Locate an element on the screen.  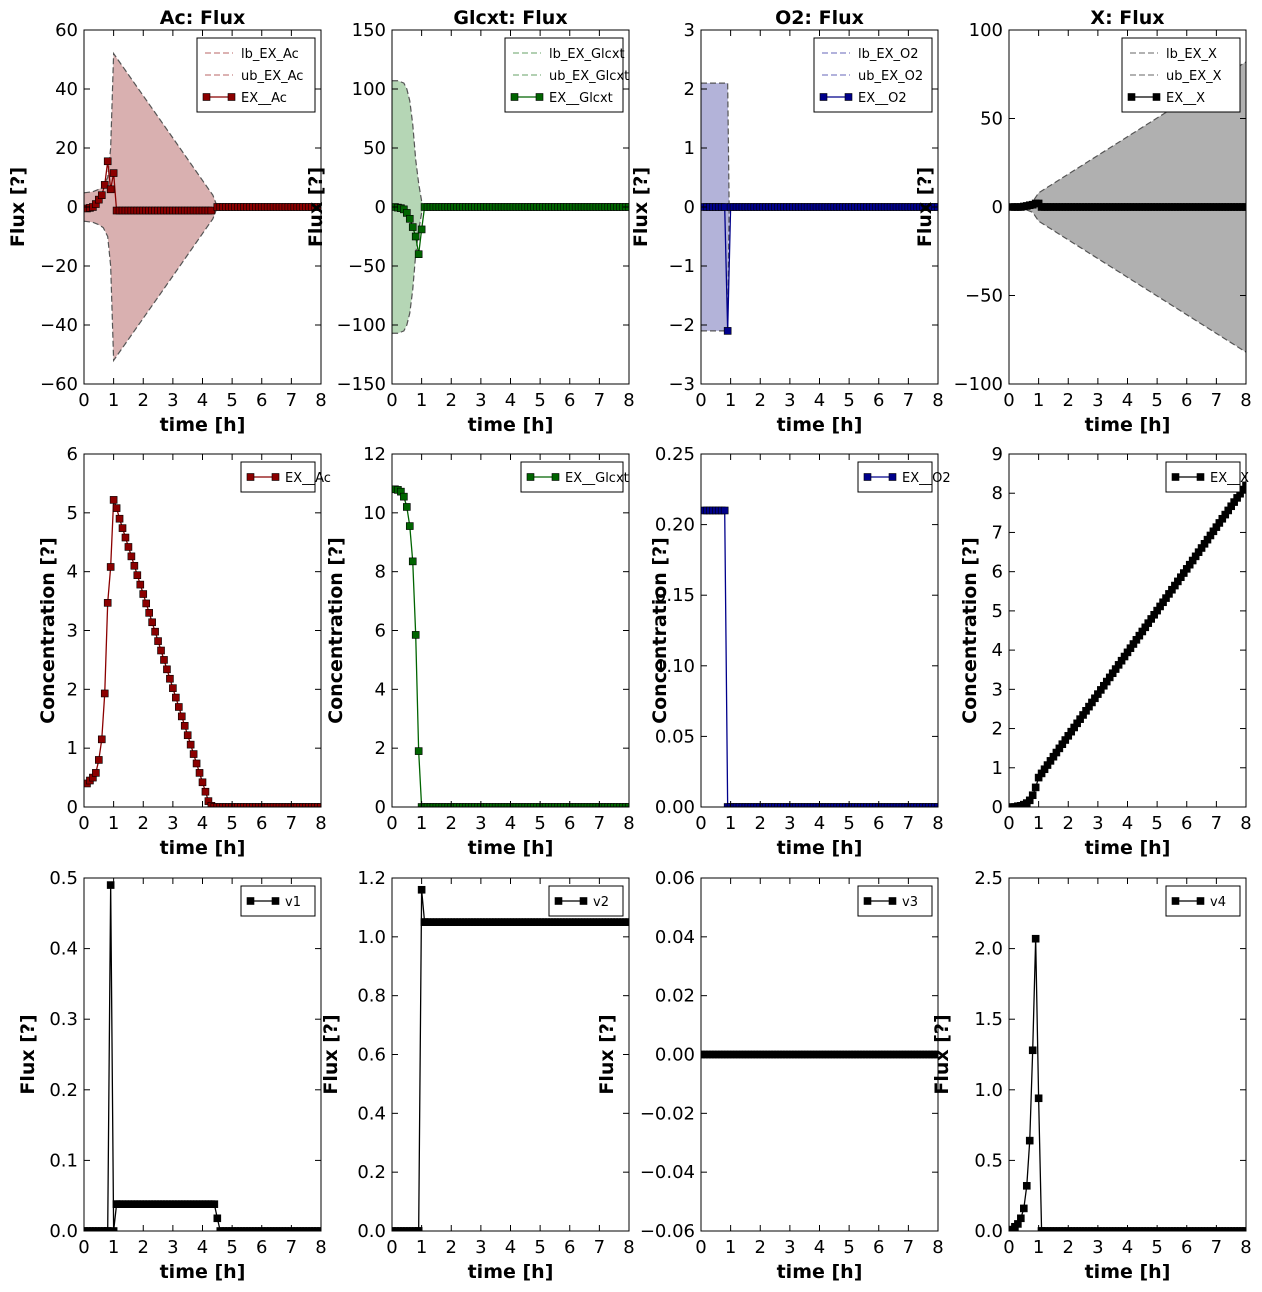
legend-label: v1 is located at coordinates (293, 902).